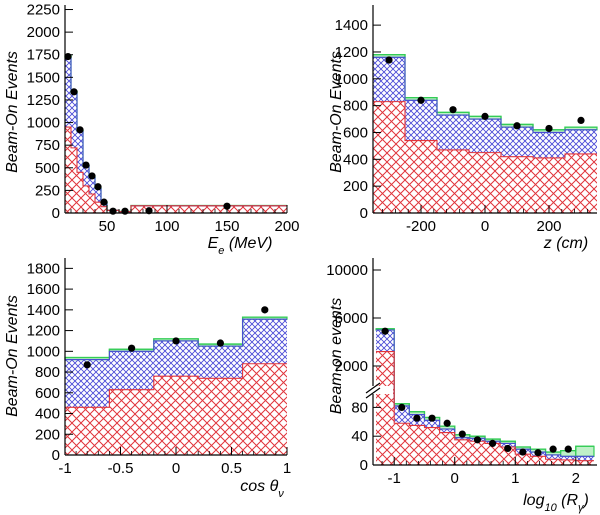 The image size is (600, 515). Describe the element at coordinates (43, 10) in the screenshot. I see `y-tick-label: 2250` at that location.